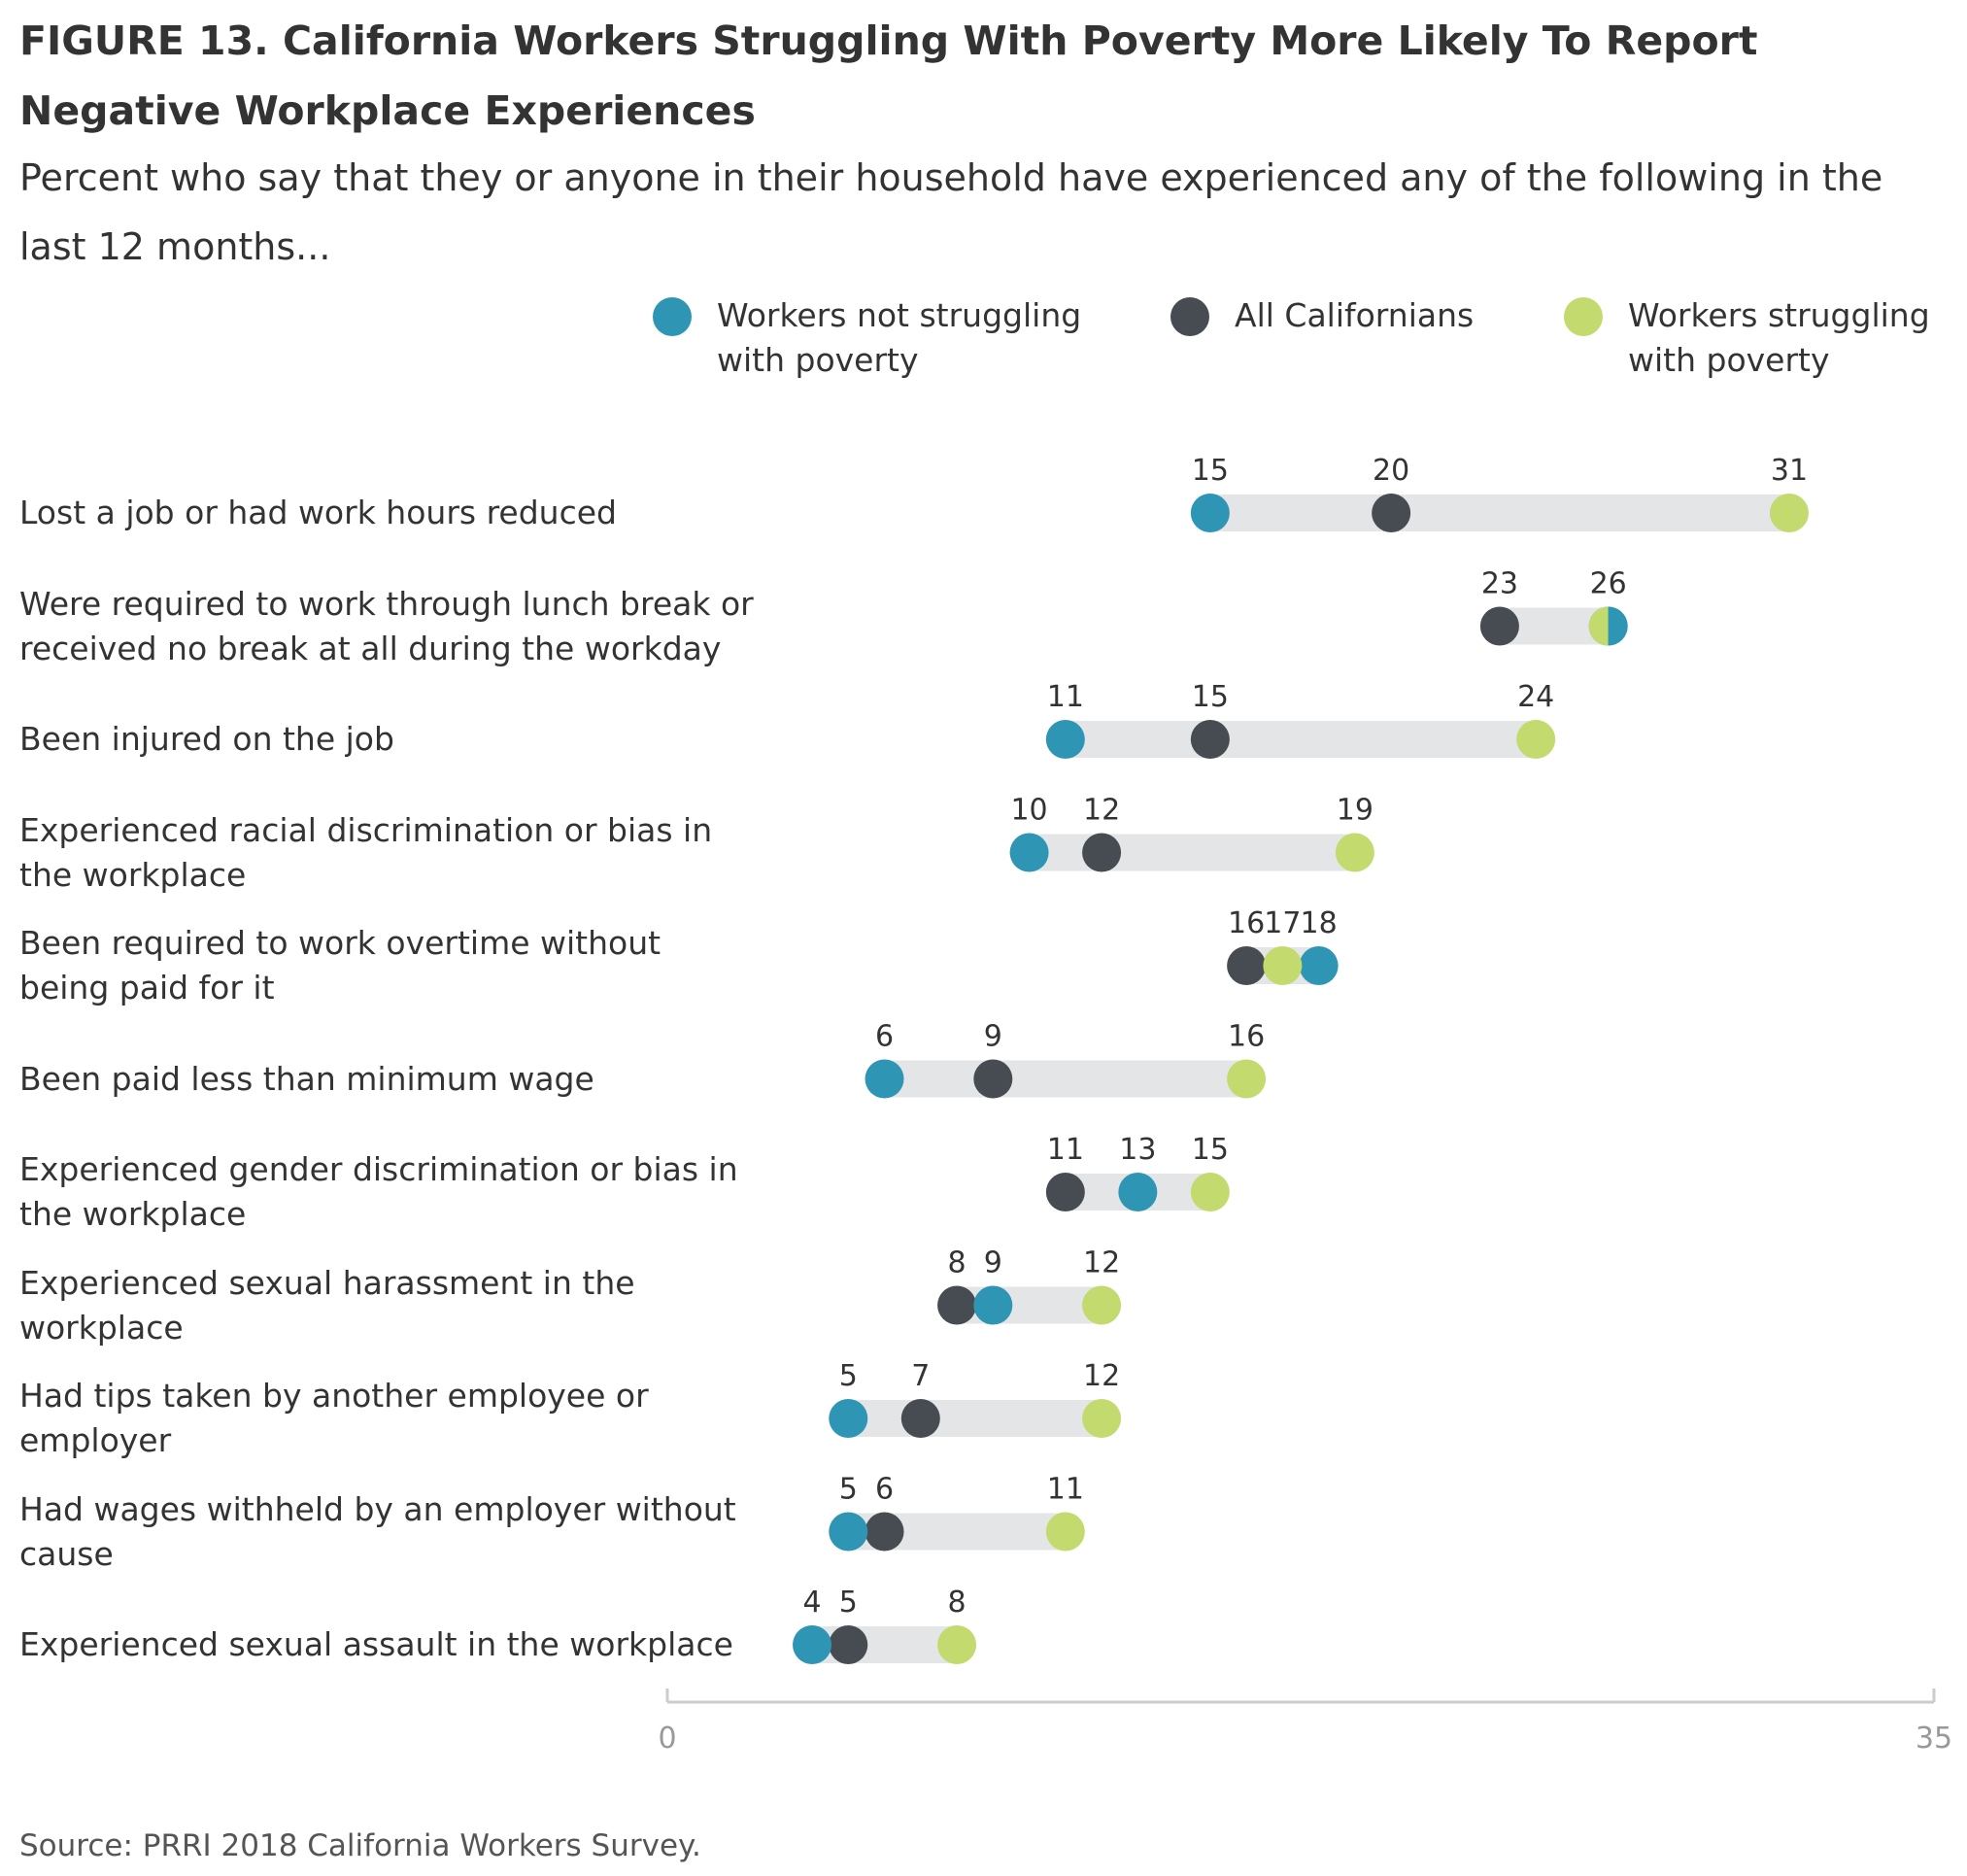  I want to click on legend-item-struggling: Workers struggling with poverty, so click(1761, 338).